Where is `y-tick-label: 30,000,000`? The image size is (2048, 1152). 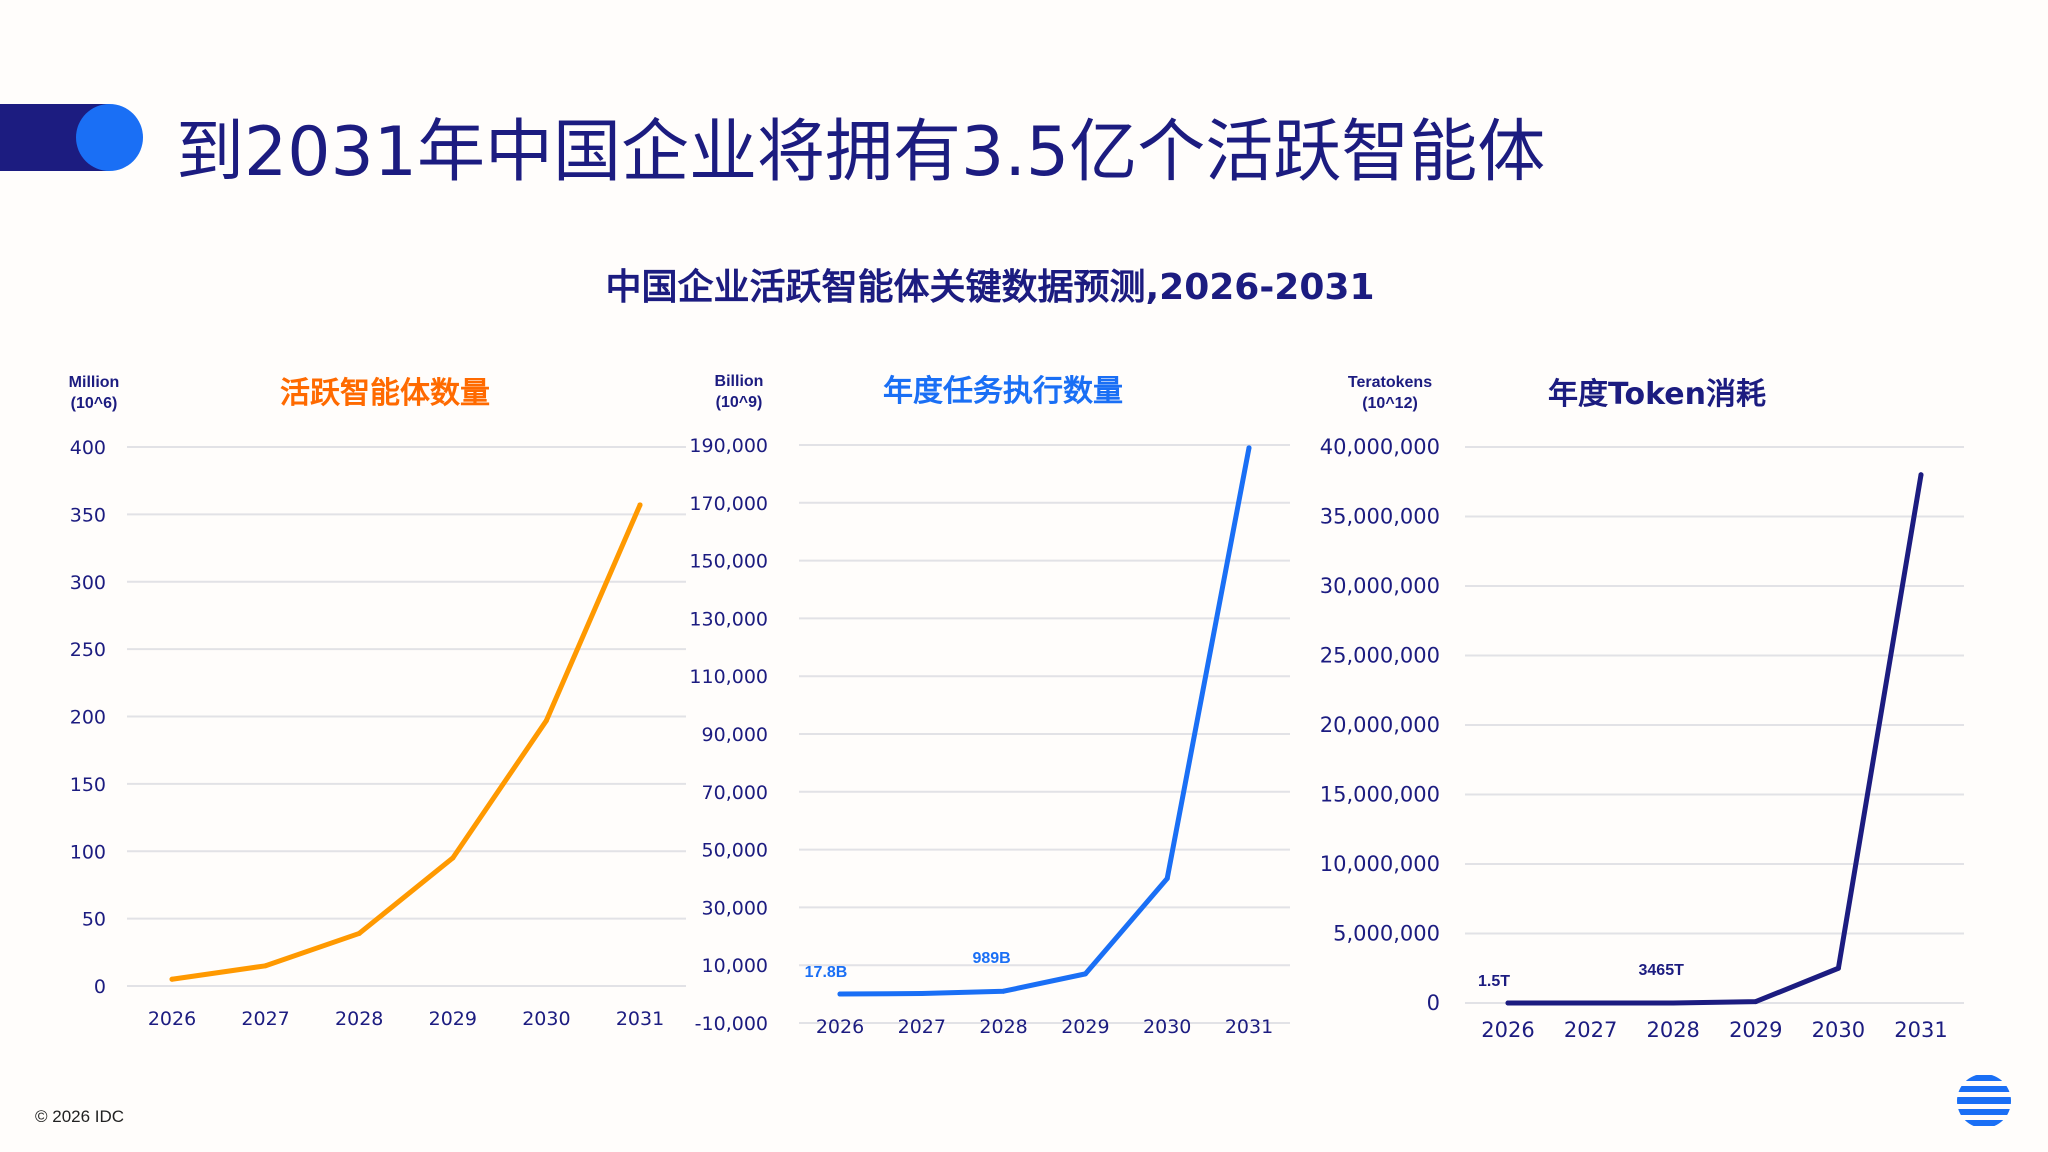
y-tick-label: 30,000,000 is located at coordinates (1380, 586).